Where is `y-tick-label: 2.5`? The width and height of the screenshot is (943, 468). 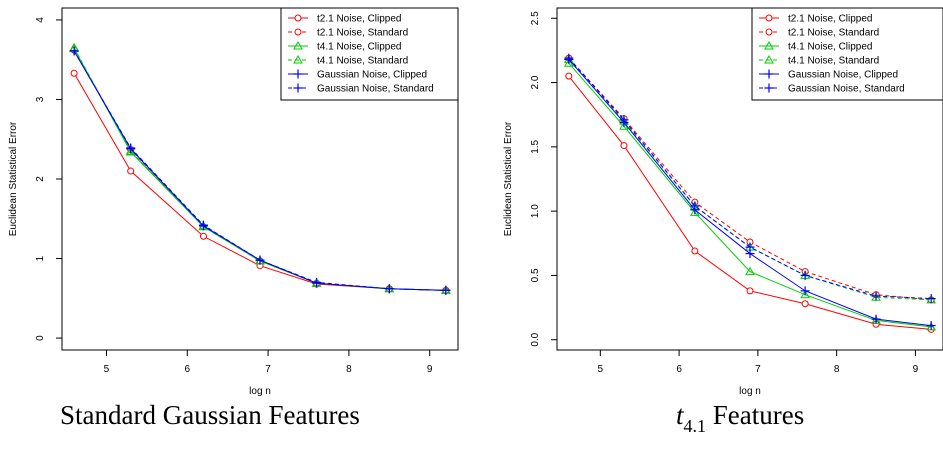
y-tick-label: 2.5 is located at coordinates (535, 18).